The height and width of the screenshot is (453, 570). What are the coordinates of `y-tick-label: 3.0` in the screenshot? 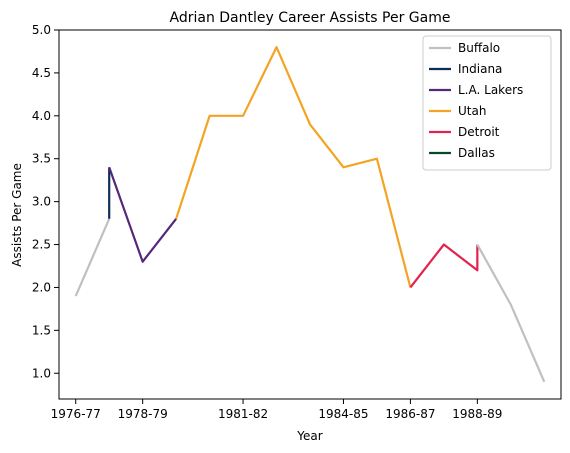 It's located at (41, 202).